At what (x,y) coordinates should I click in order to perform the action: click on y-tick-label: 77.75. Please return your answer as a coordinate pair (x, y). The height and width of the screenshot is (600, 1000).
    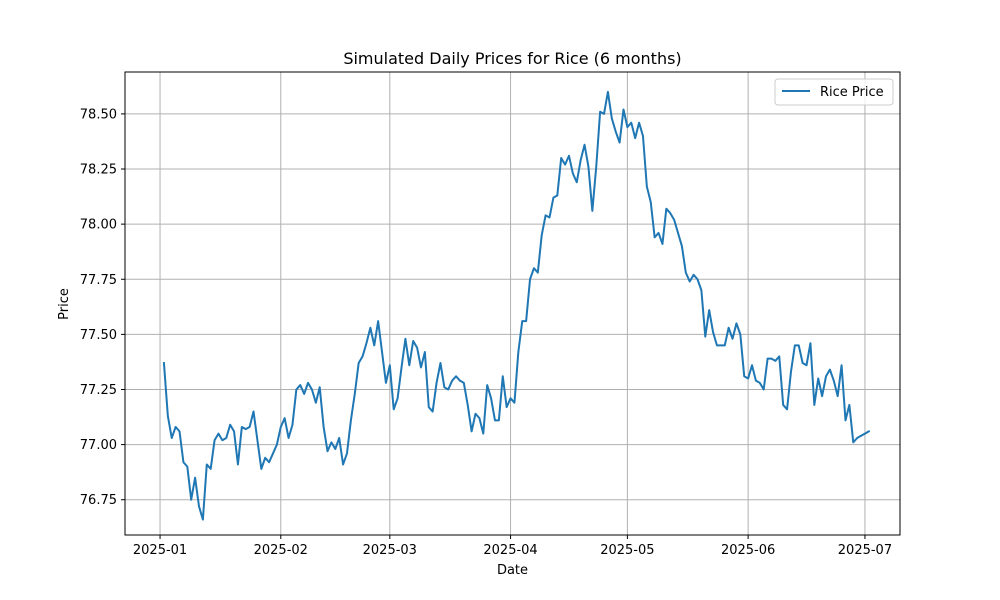
    Looking at the image, I should click on (98, 280).